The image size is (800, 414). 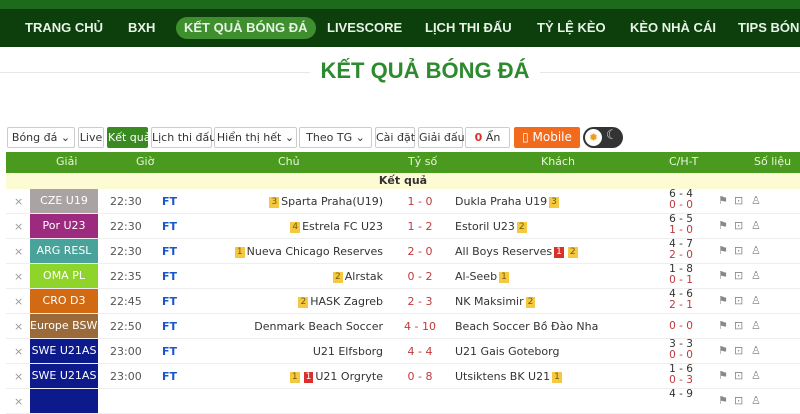 I want to click on league-badge: CZE U19, so click(x=64, y=201).